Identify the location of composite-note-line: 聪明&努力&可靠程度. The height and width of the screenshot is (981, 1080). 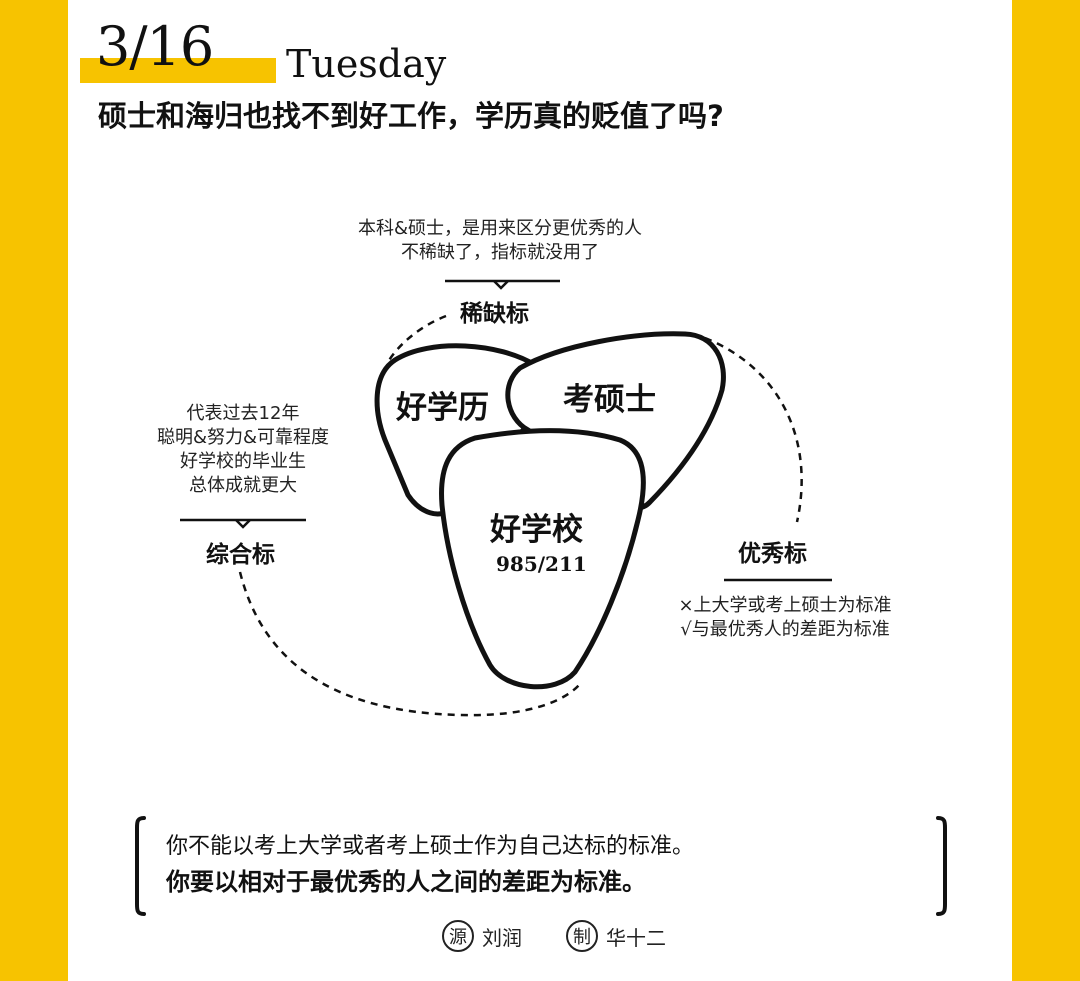
(243, 437).